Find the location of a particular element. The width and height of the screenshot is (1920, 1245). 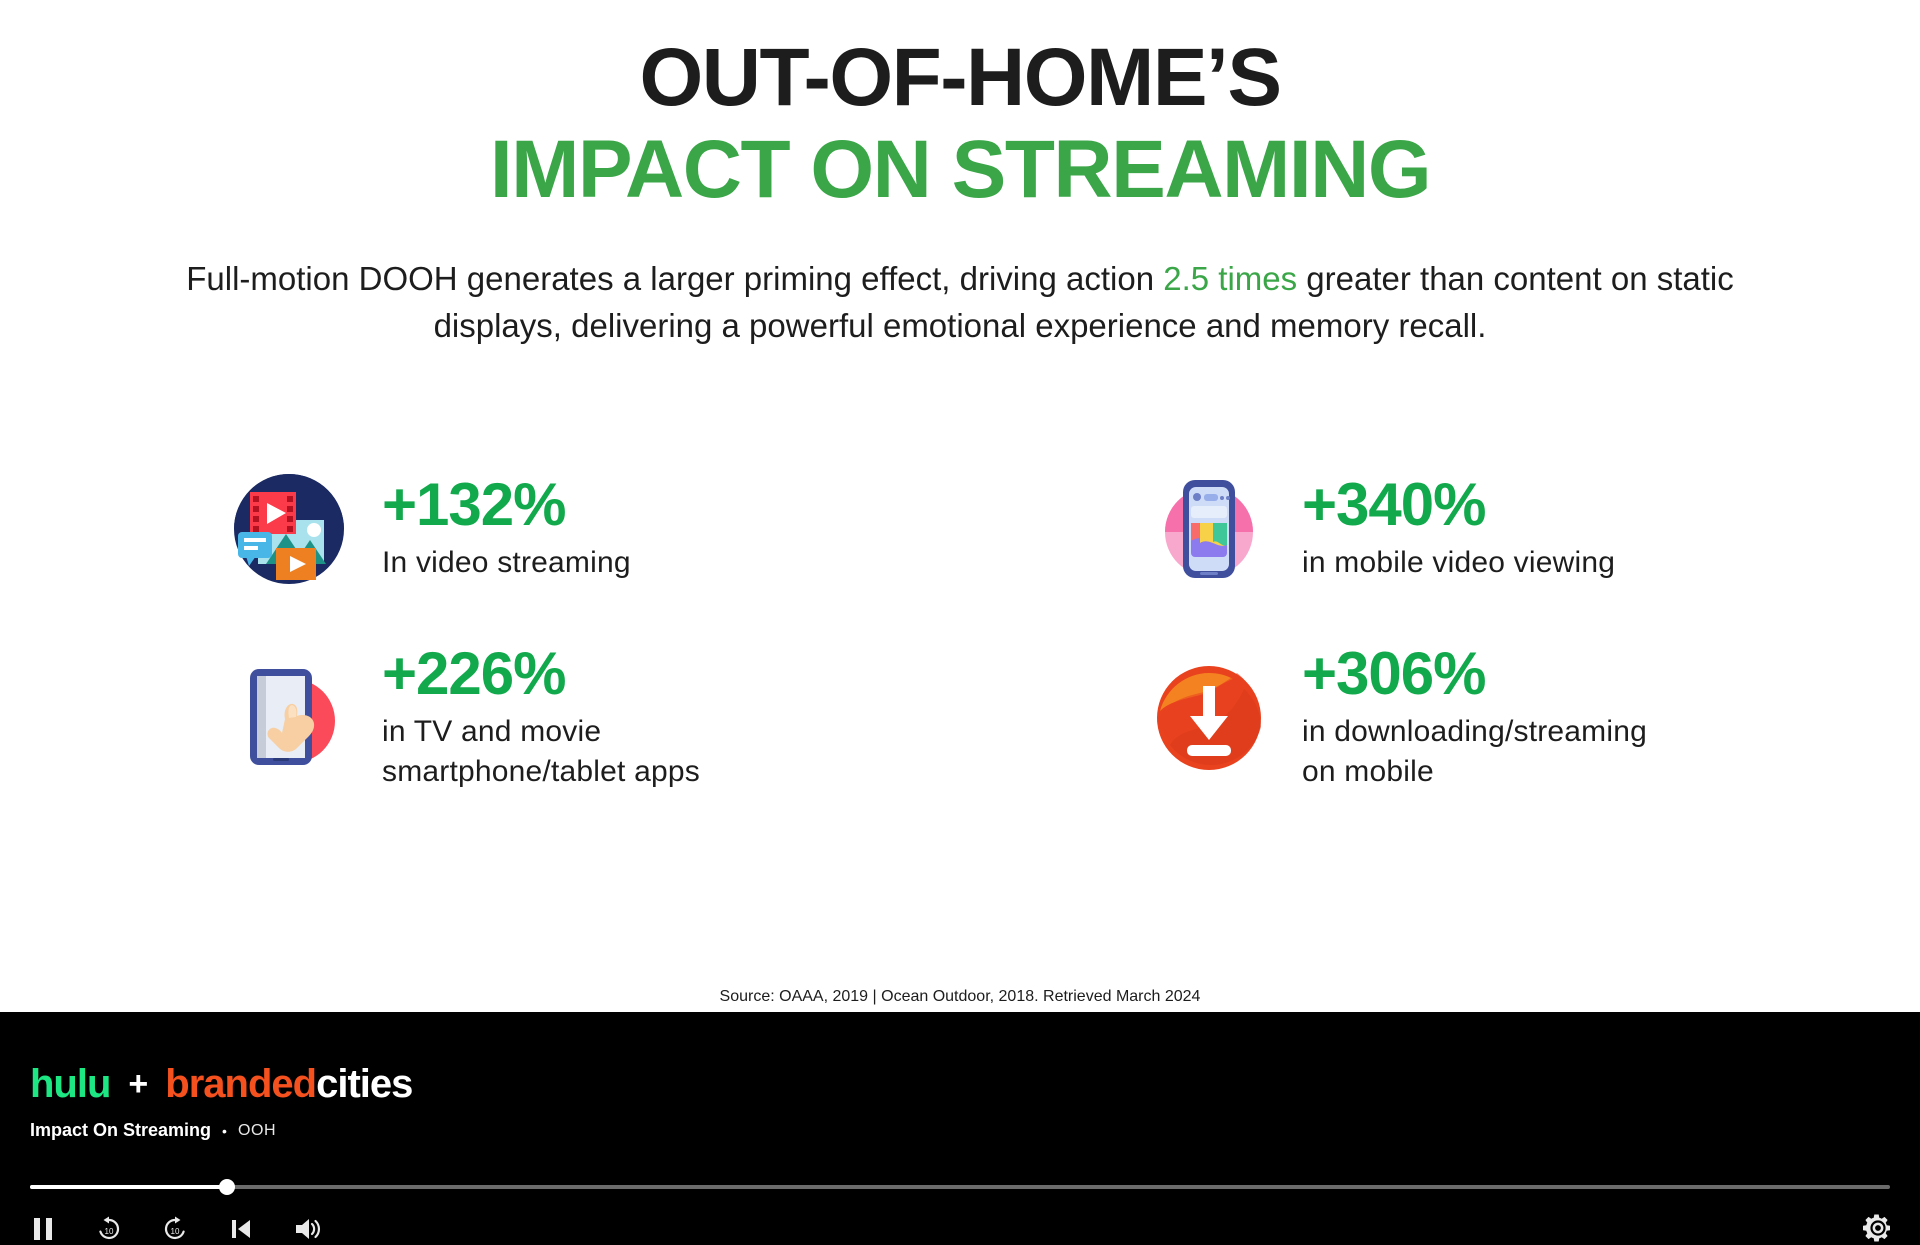

stat-label-line-2: smartphone/tablet apps is located at coordinates (541, 771).